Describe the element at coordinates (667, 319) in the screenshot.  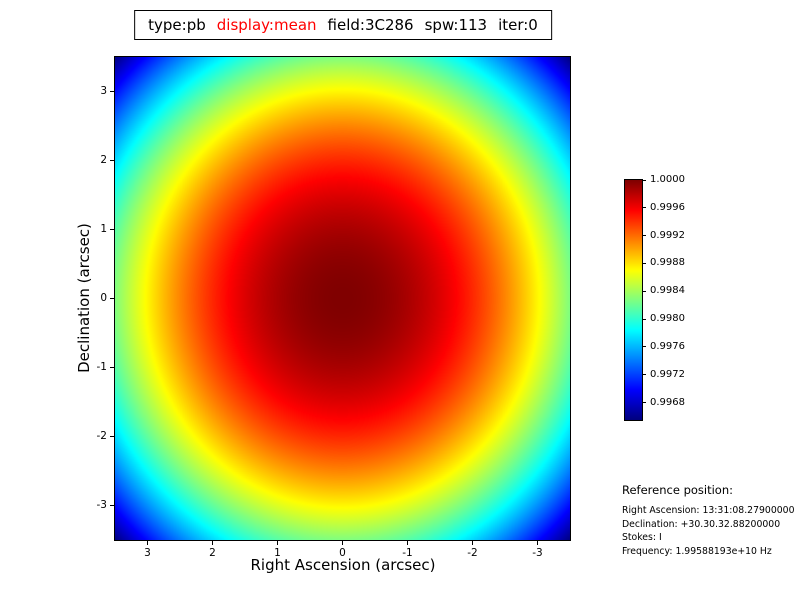
I see `colorbar-tick-label: 0.9980` at that location.